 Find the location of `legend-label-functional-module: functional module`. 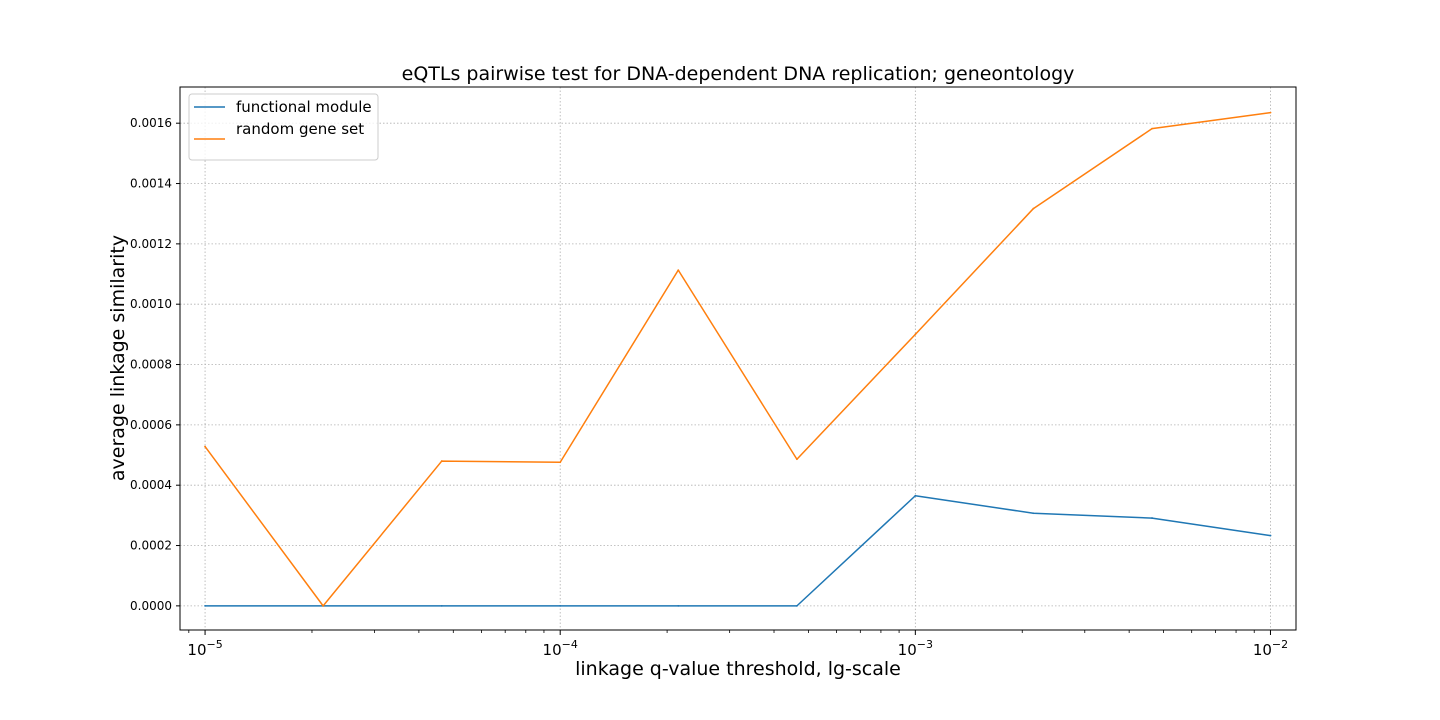

legend-label-functional-module: functional module is located at coordinates (304, 107).